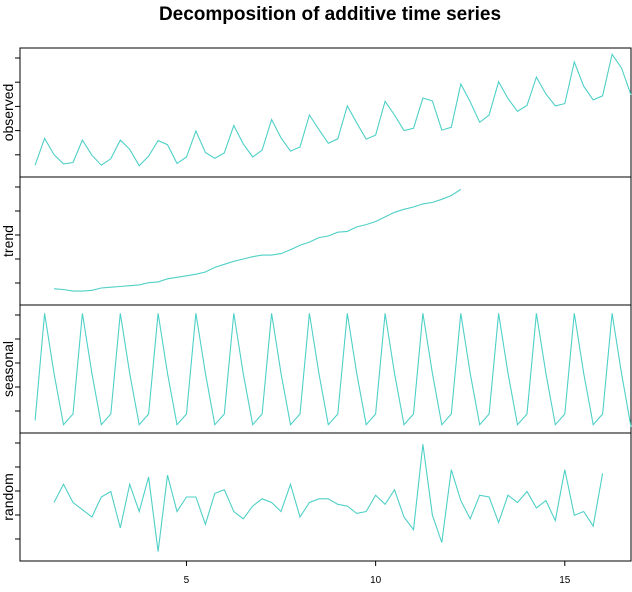 This screenshot has width=632, height=592. Describe the element at coordinates (565, 580) in the screenshot. I see `x-tick-label-15: 15` at that location.